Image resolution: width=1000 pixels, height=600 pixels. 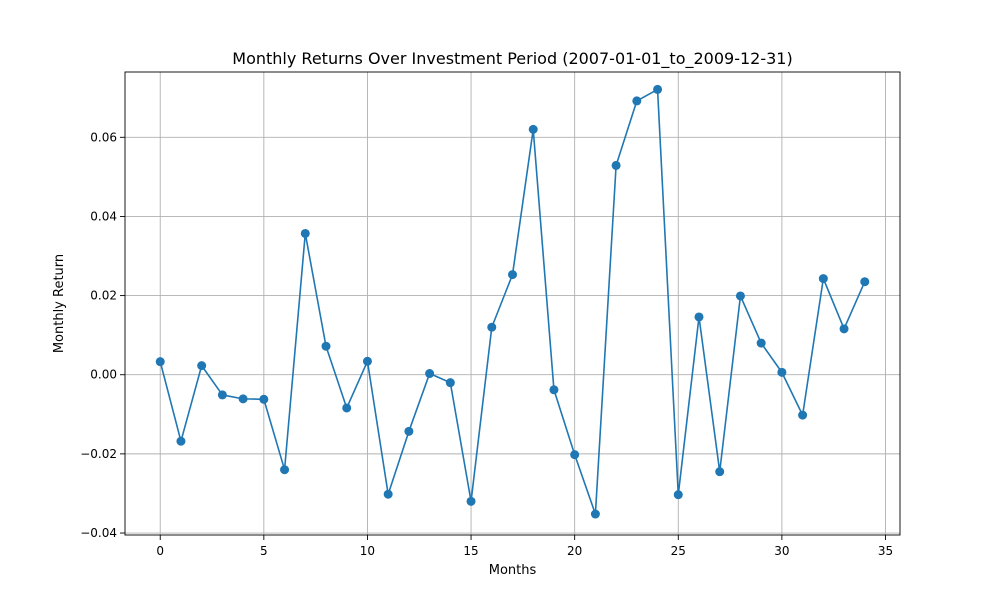 What do you see at coordinates (59, 303) in the screenshot?
I see `y-axis-label: Monthly Return` at bounding box center [59, 303].